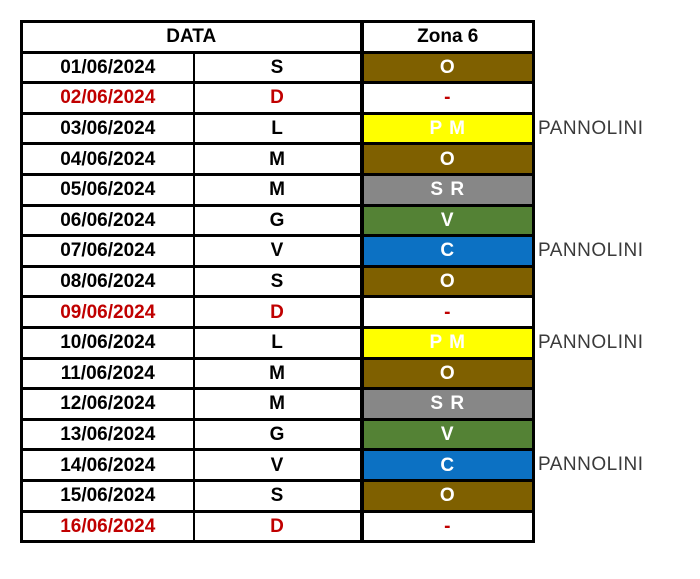  I want to click on calendar-row: 13/06/2024 G V, so click(277, 434).